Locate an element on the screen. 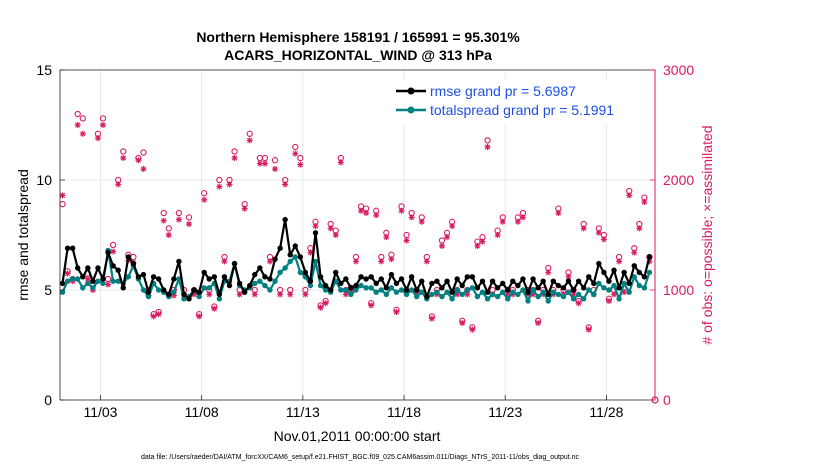 The image size is (830, 475). right-axis-label: # of obs: o=possible; ×=assimilated is located at coordinates (707, 234).